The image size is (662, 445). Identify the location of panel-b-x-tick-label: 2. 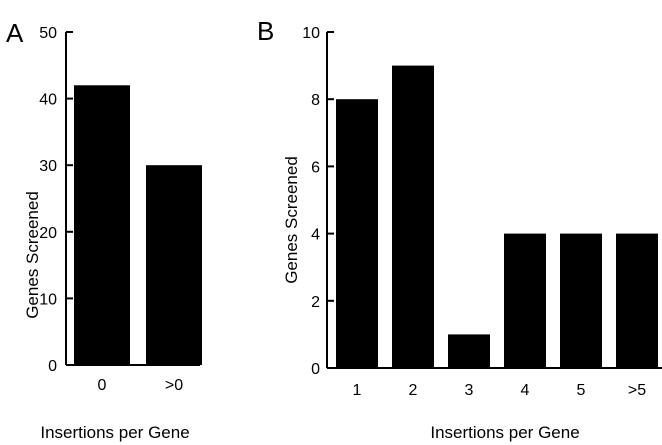
(413, 390).